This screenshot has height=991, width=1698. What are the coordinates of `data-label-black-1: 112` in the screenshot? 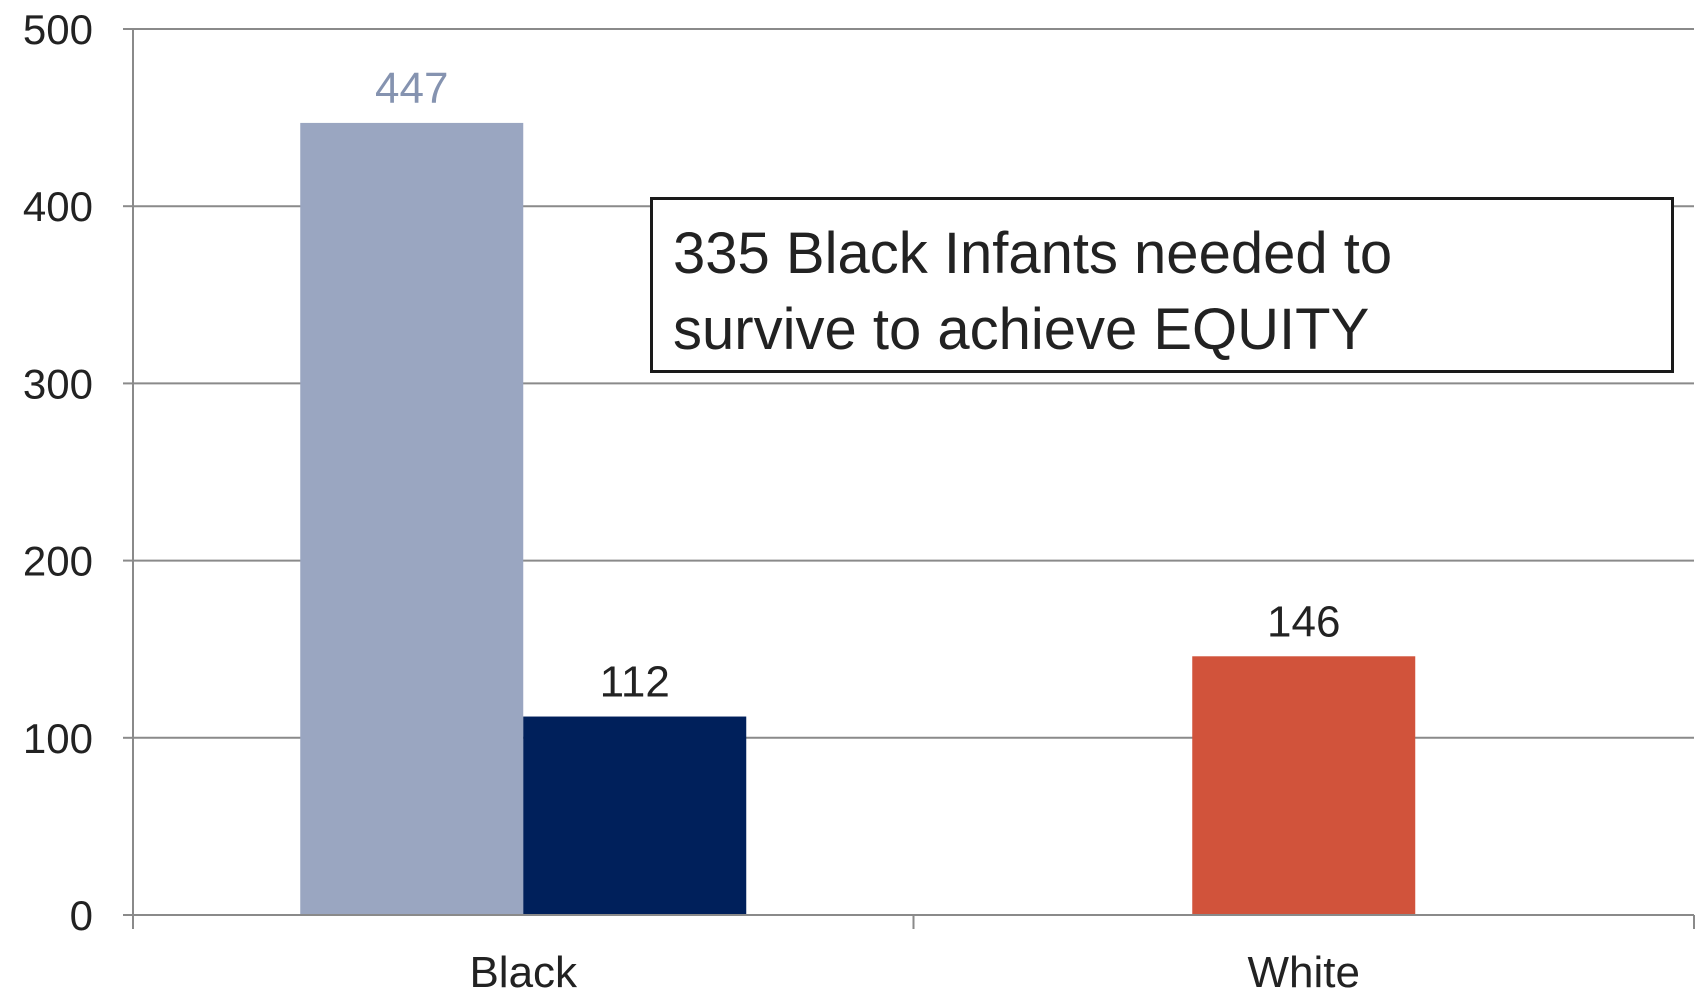 It's located at (635, 682).